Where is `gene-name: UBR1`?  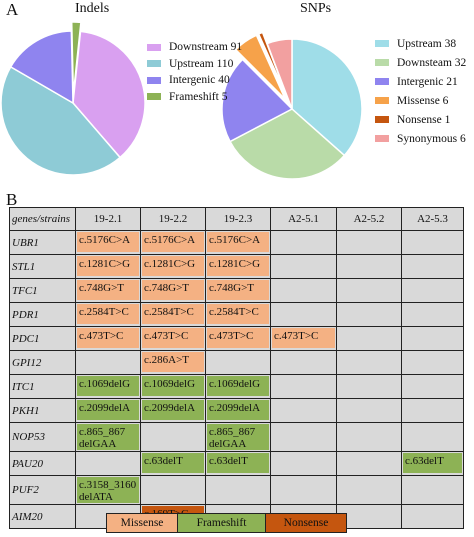 gene-name: UBR1 is located at coordinates (42, 242).